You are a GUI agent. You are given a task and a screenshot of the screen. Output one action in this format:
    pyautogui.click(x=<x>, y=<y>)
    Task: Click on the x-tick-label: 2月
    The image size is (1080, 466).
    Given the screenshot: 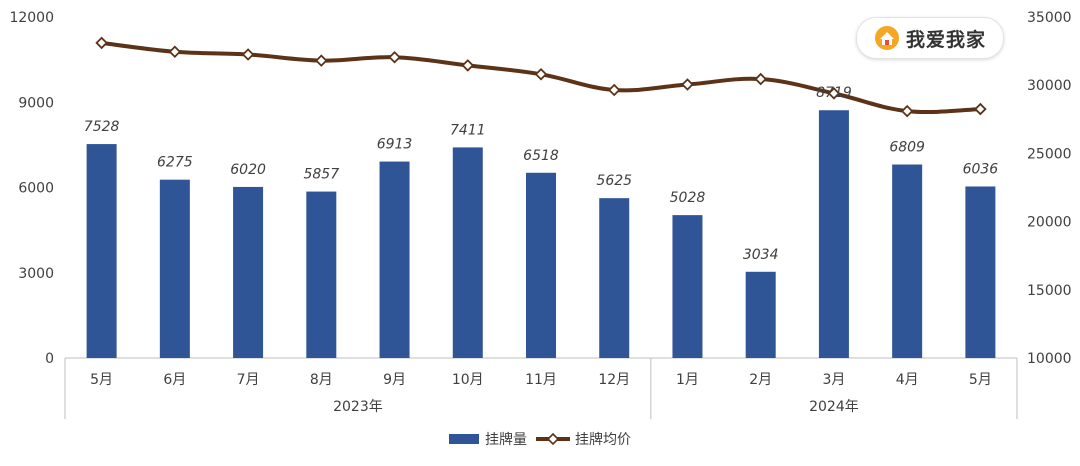 What is the action you would take?
    pyautogui.click(x=760, y=380)
    